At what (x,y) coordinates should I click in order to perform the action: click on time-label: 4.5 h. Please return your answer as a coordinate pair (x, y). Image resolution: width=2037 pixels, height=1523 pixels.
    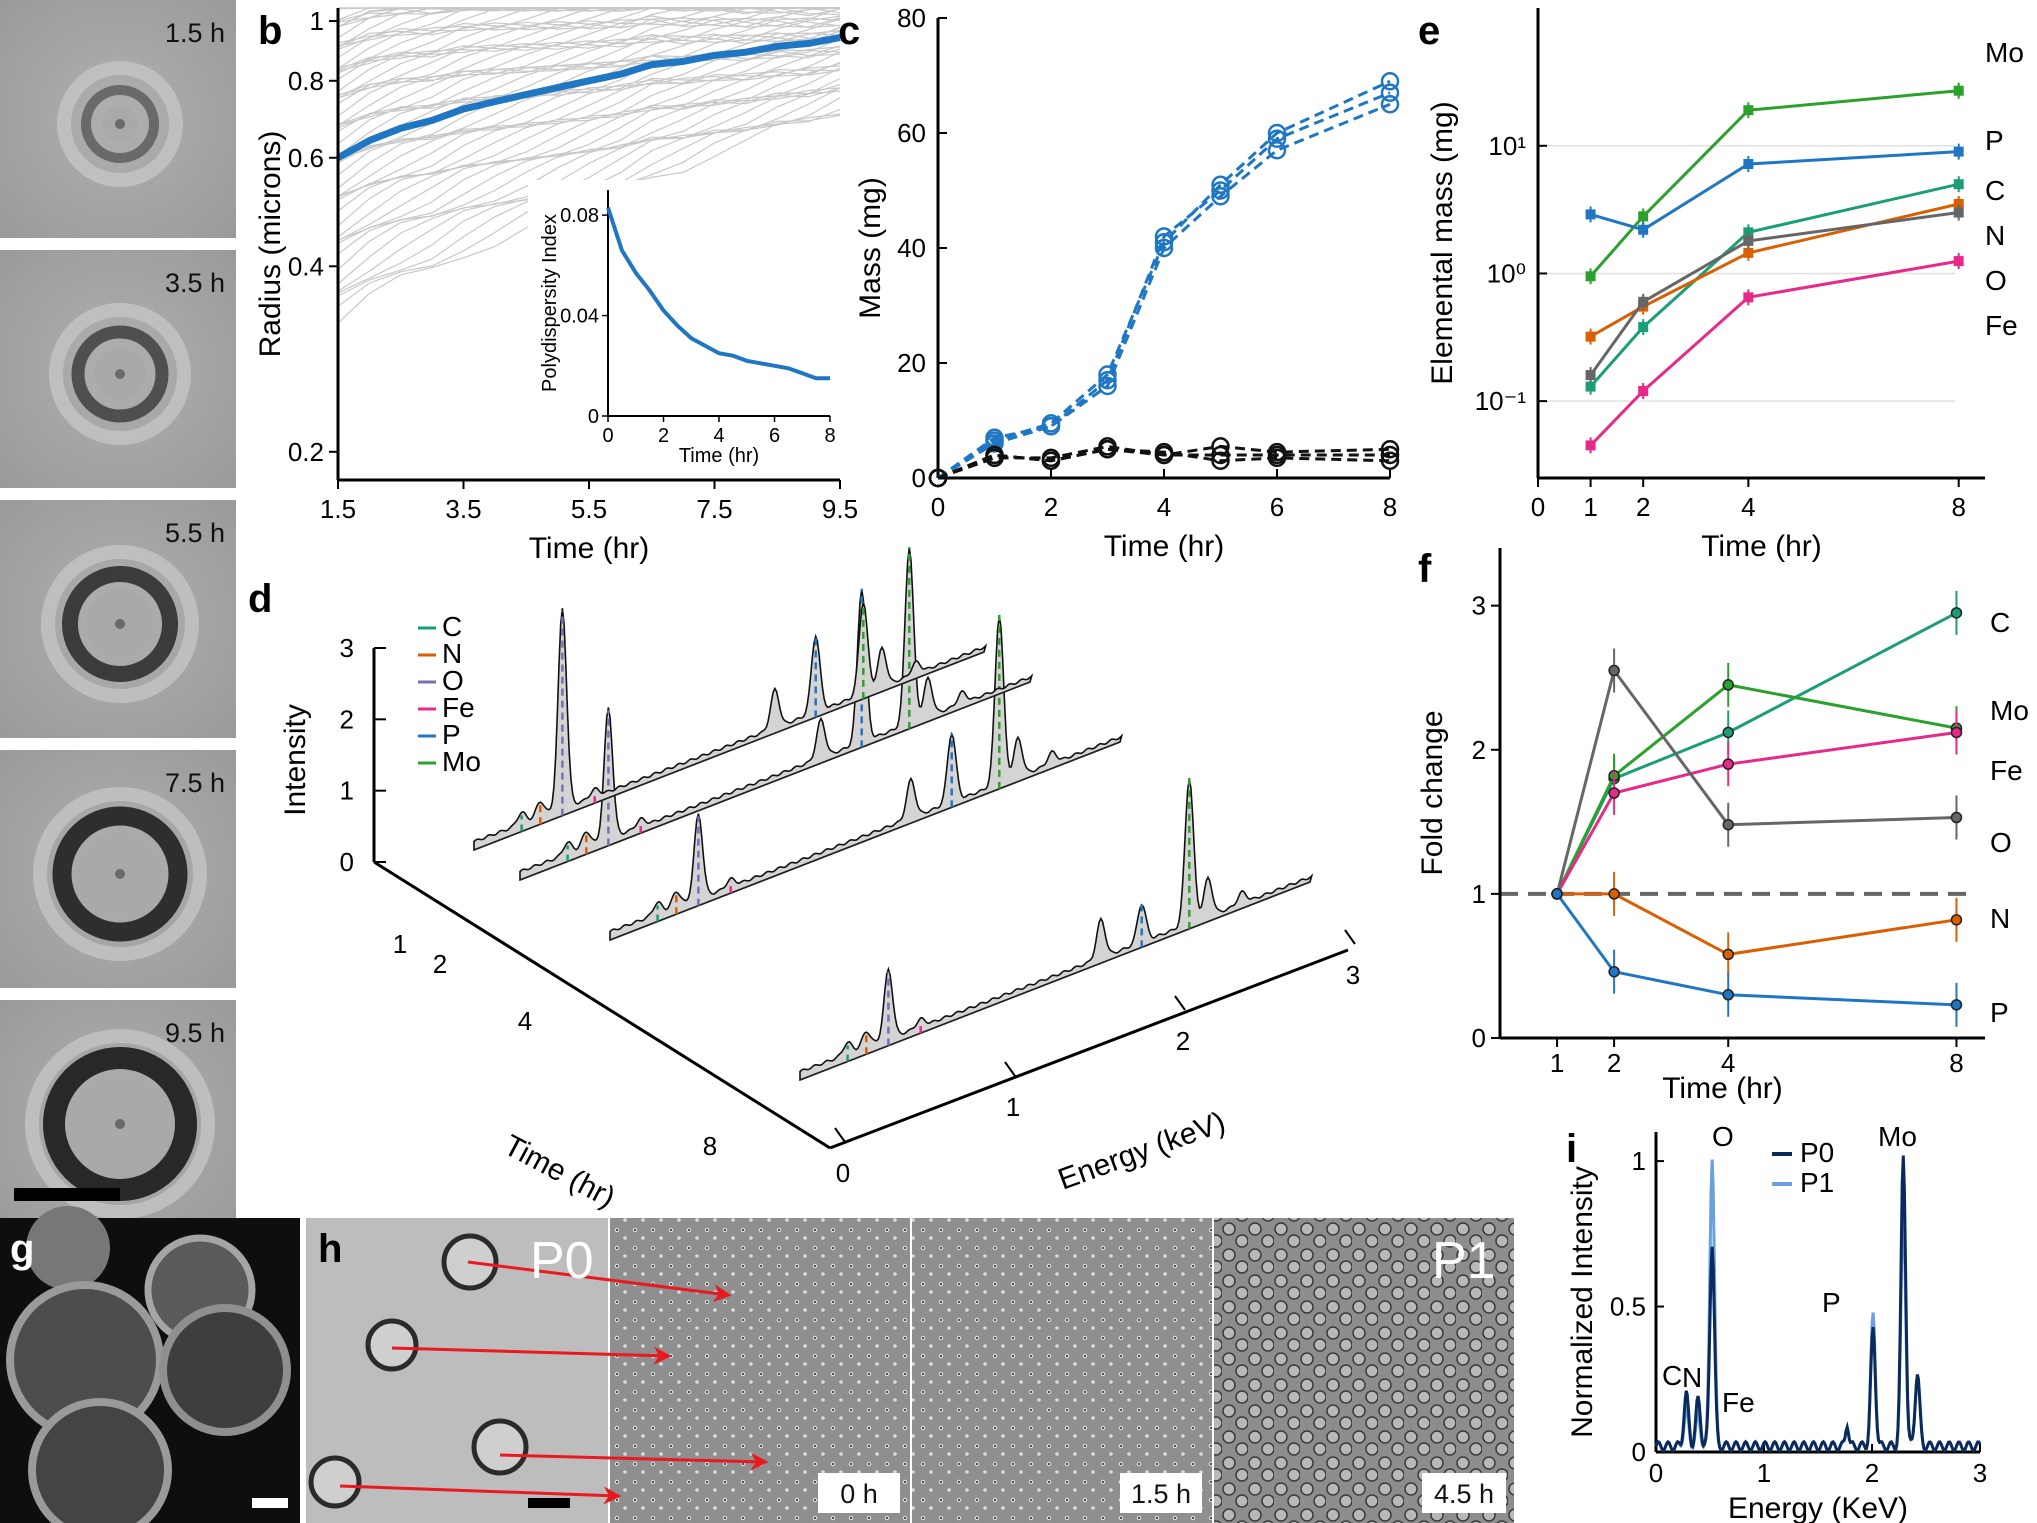
    Looking at the image, I should click on (1464, 1494).